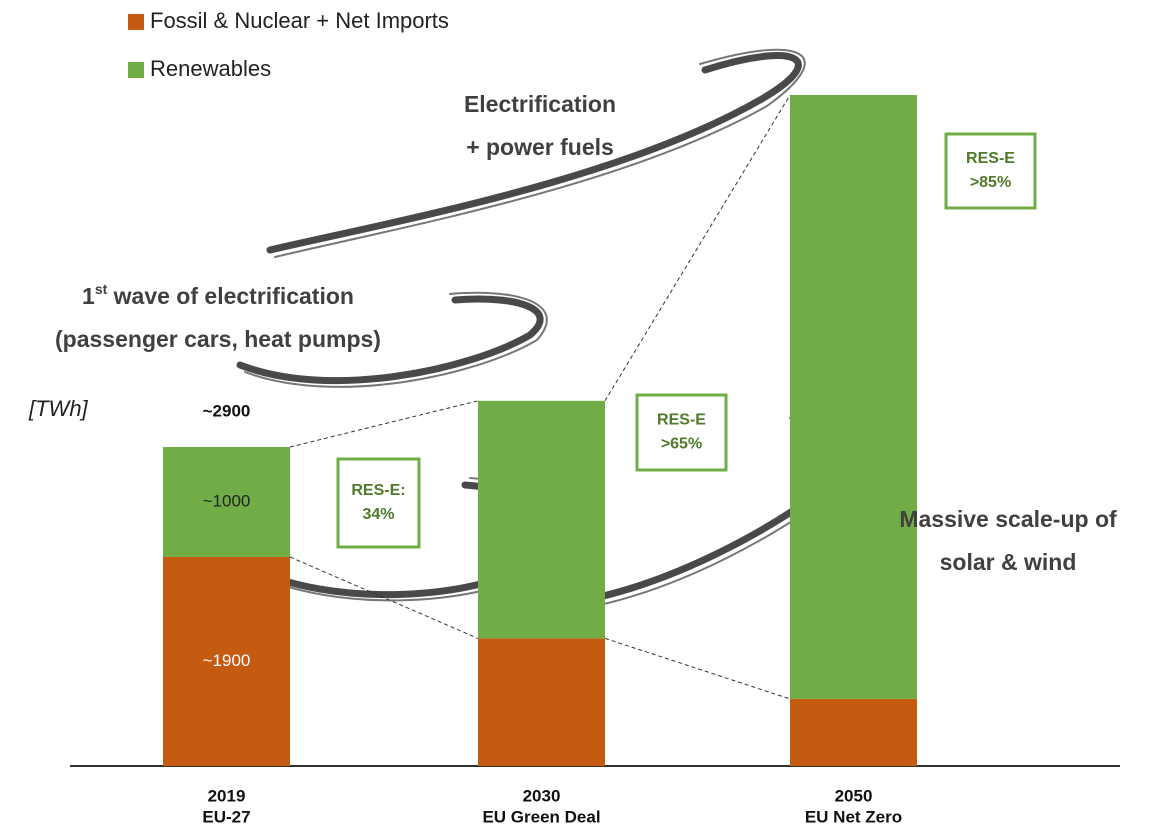  I want to click on total-label: ~2900, so click(227, 410).